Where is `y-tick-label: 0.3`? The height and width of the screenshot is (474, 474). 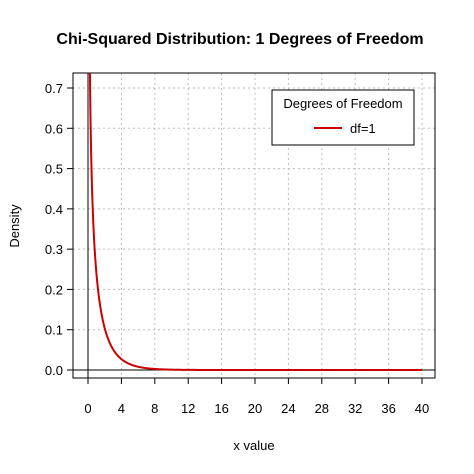 y-tick-label: 0.3 is located at coordinates (54, 249).